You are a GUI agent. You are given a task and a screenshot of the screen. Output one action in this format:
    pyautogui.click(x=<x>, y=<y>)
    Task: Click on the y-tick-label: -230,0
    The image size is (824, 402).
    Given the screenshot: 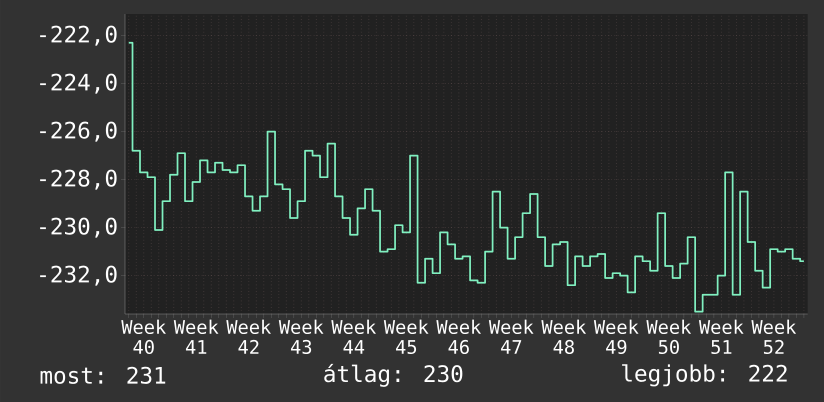 What is the action you would take?
    pyautogui.click(x=78, y=228)
    